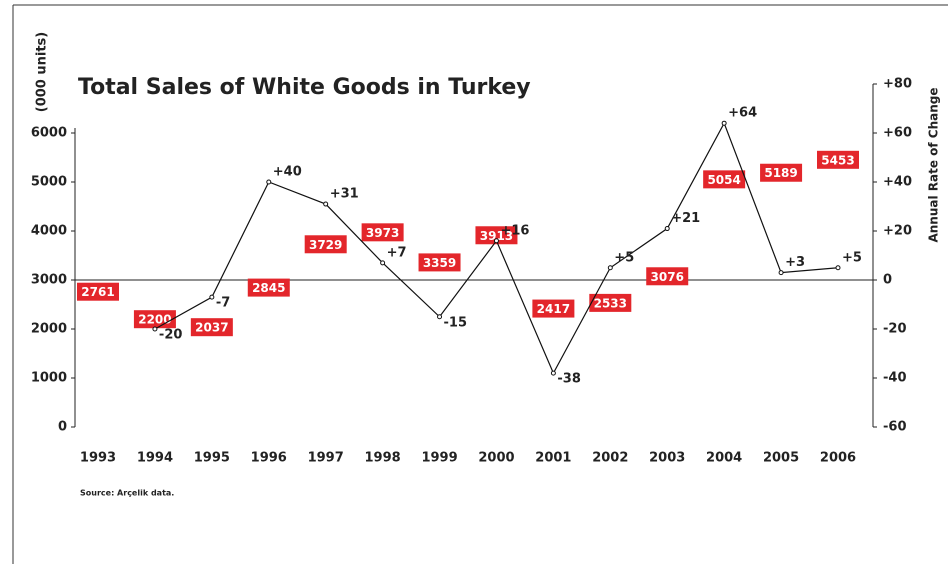 The height and width of the screenshot is (564, 948). I want to click on x-tick-label: 1995, so click(212, 458).